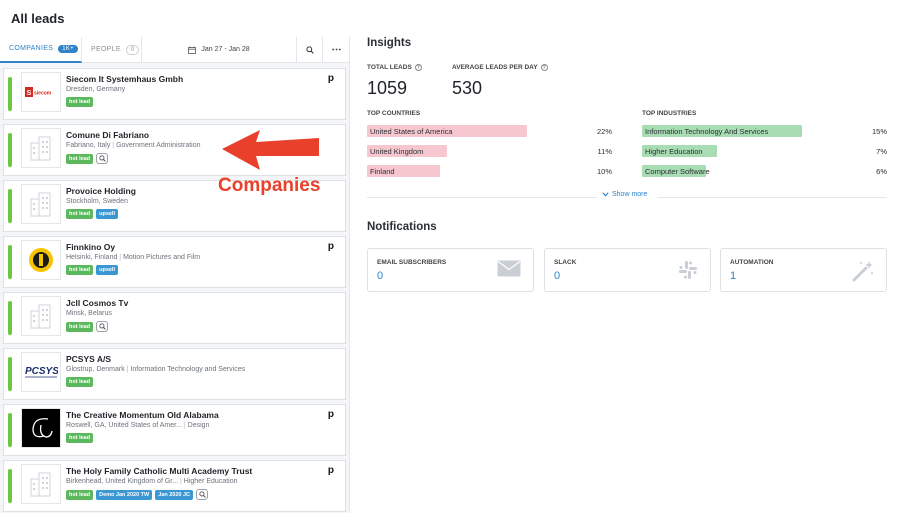 This screenshot has width=900, height=513. I want to click on industry-text: Information Technology and Services, so click(188, 369).